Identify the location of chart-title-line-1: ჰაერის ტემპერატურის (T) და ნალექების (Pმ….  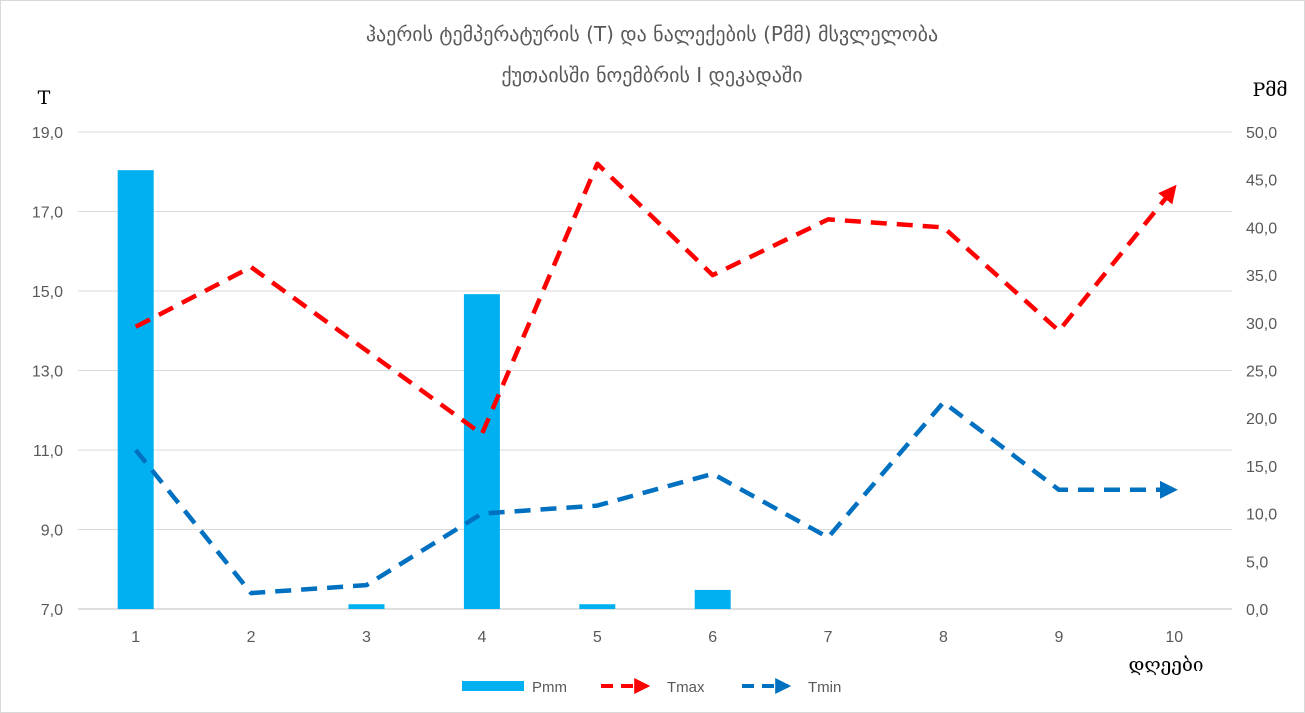
(652, 34).